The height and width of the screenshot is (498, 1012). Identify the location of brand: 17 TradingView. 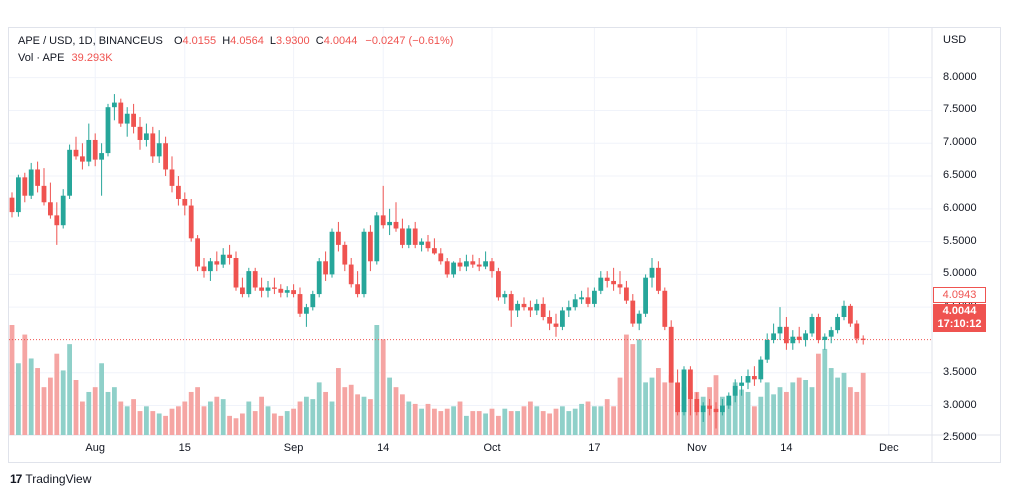
(50, 479).